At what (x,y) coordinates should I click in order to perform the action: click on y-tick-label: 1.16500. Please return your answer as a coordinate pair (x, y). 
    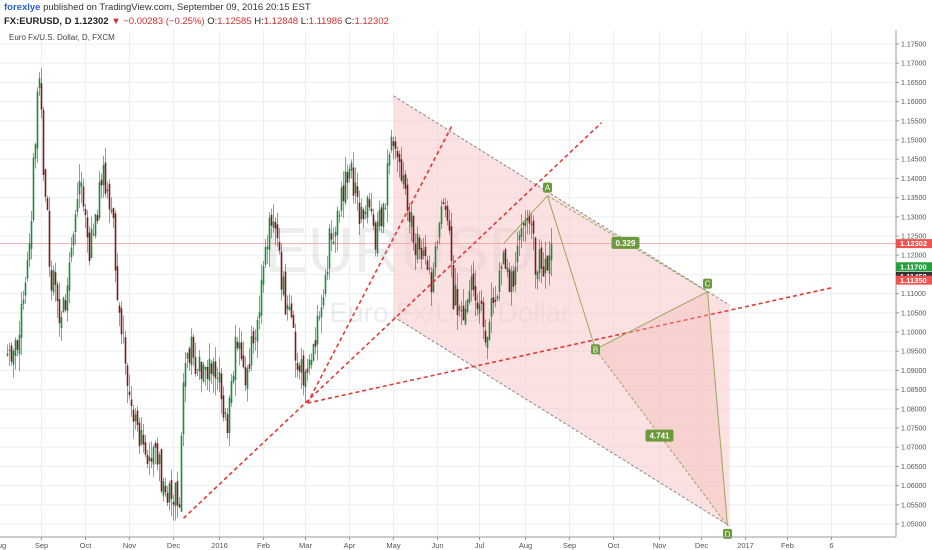
    Looking at the image, I should click on (913, 83).